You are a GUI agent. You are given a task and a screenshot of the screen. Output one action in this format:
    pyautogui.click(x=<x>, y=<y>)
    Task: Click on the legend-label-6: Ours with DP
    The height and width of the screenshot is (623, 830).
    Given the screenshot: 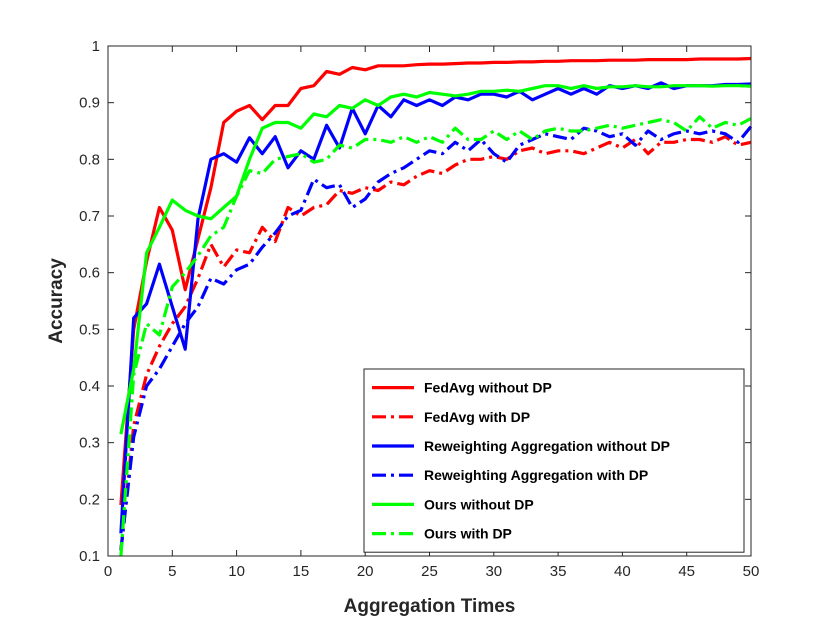 What is the action you would take?
    pyautogui.click(x=468, y=534)
    